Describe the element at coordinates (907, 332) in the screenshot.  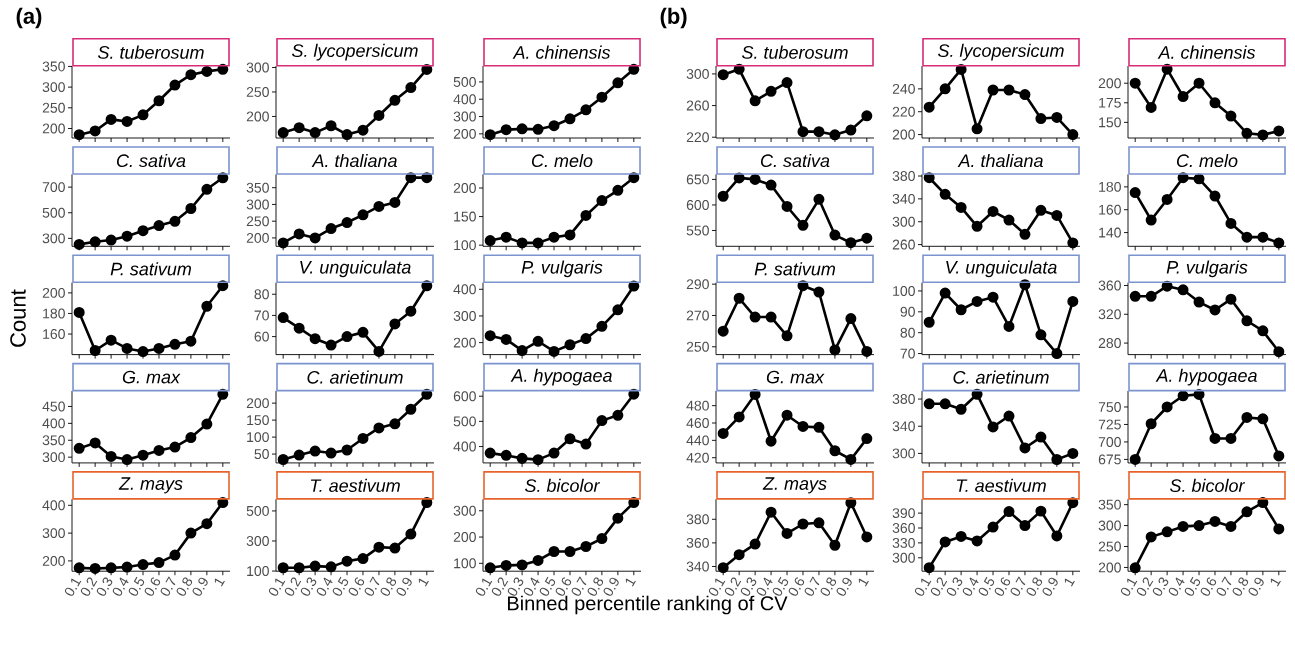
I see `y-tick-label: 80` at that location.